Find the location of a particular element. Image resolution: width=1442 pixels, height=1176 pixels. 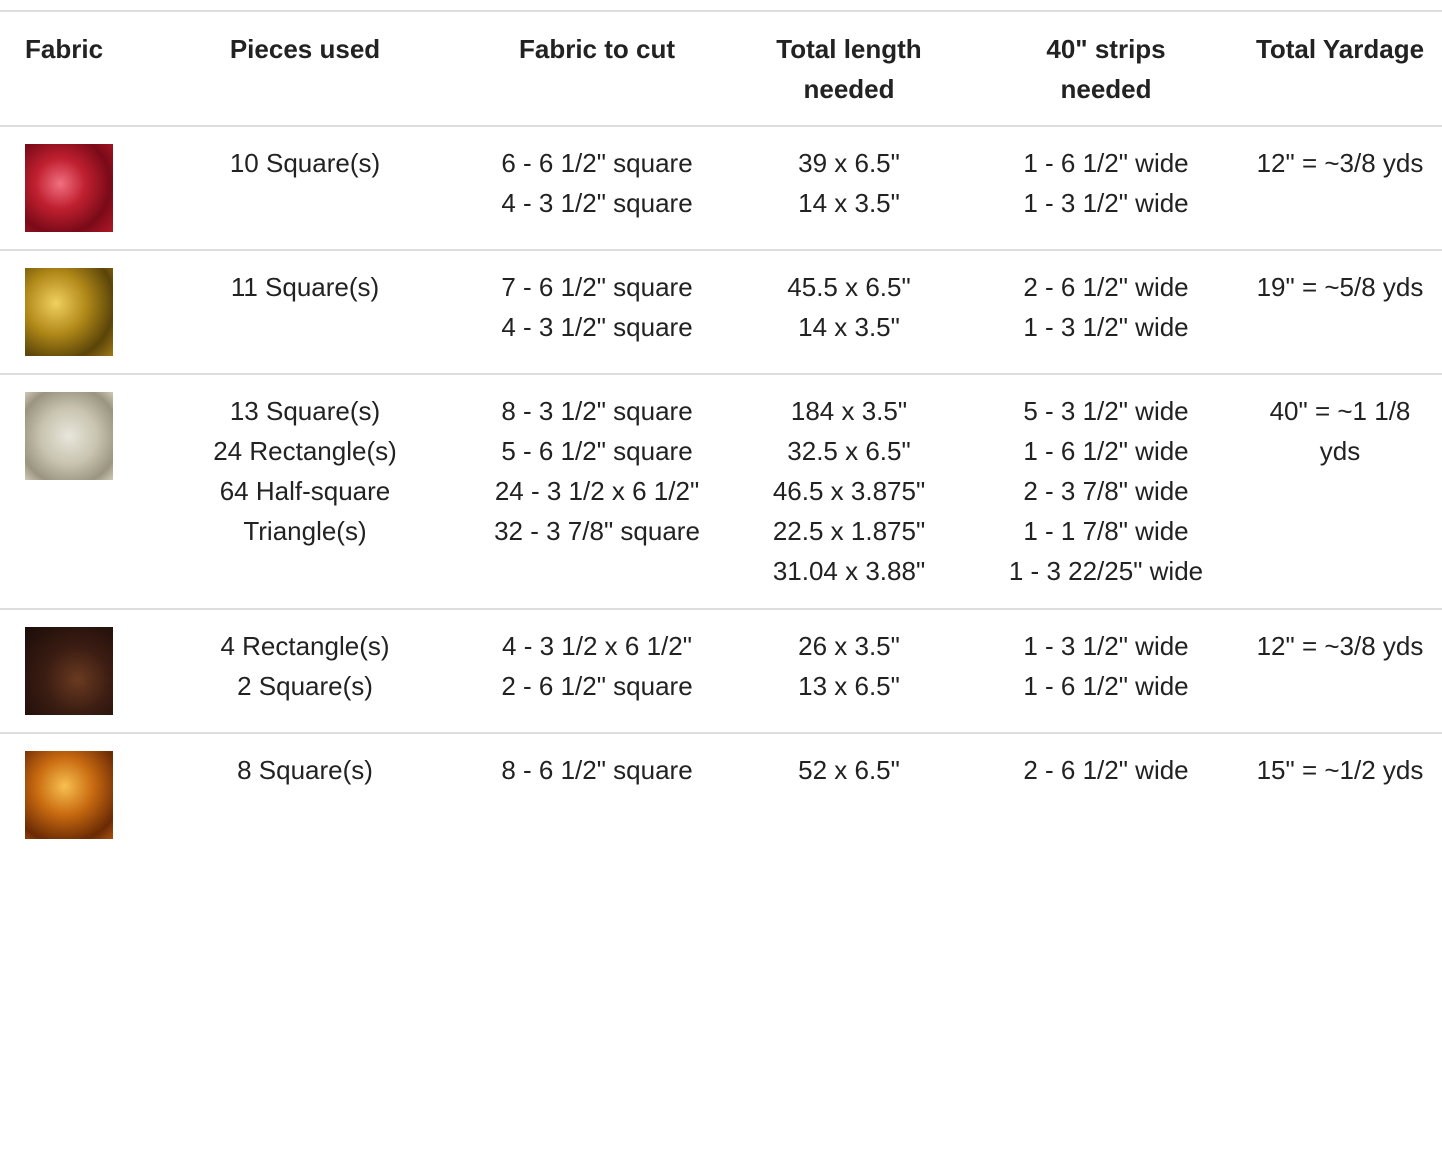

column-header: Pieces used is located at coordinates (305, 68).